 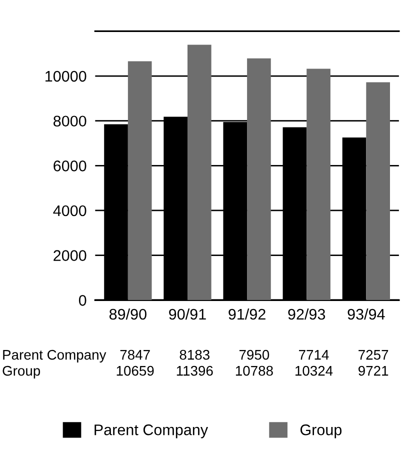 I want to click on y-tick-label: 10000, so click(x=66, y=76).